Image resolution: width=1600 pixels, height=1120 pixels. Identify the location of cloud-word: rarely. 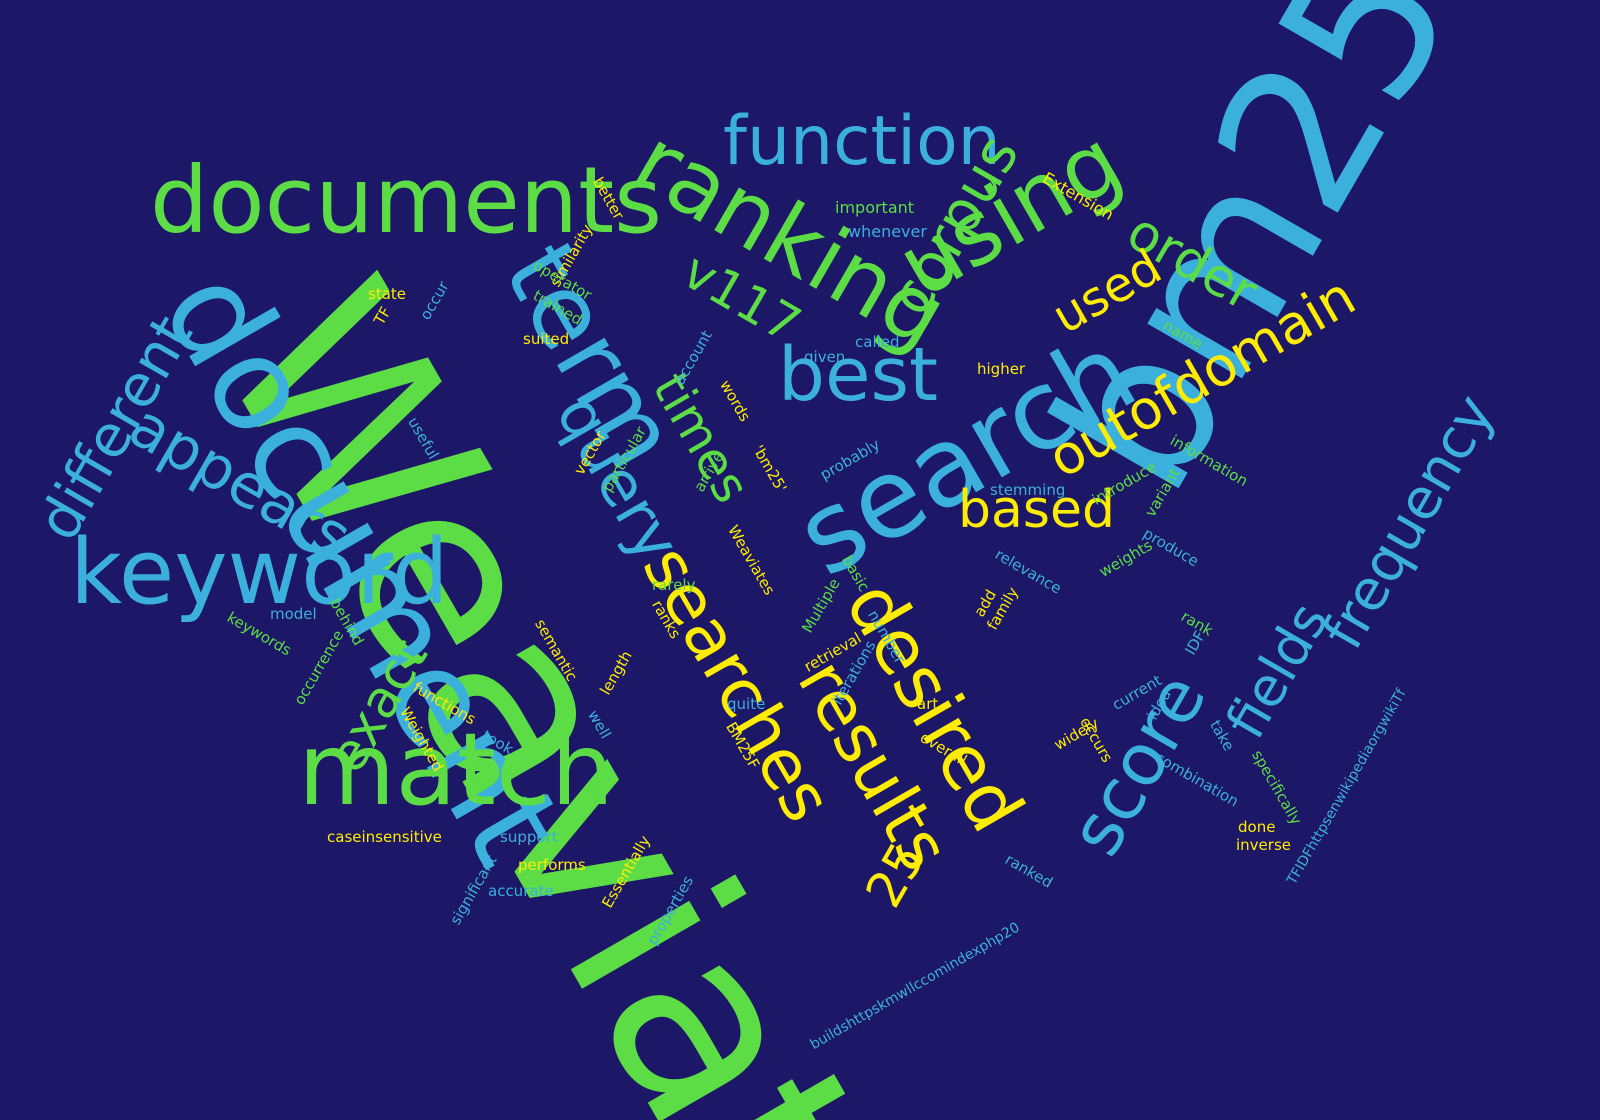
(674, 585).